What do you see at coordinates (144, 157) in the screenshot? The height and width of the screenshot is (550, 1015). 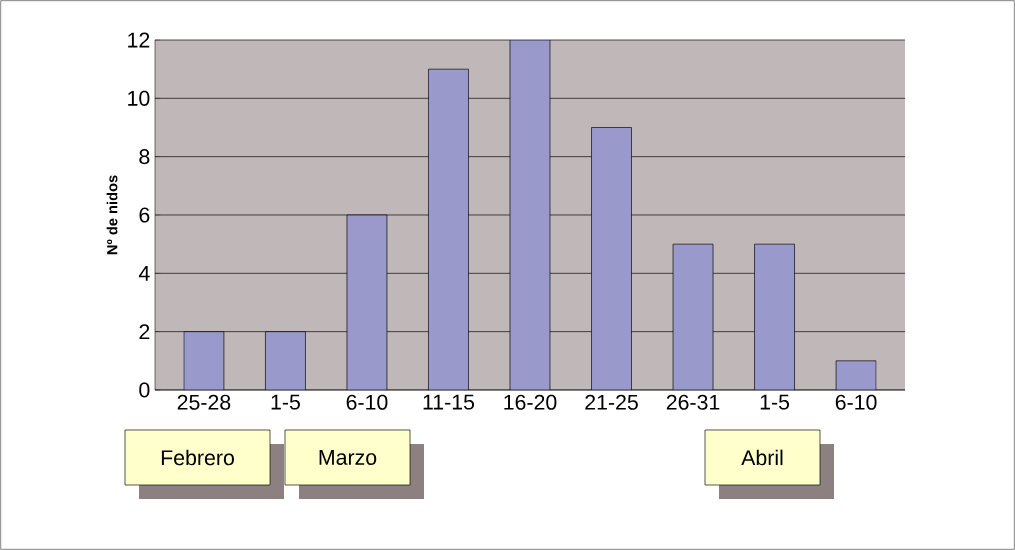 I see `y-tick-label: 8` at bounding box center [144, 157].